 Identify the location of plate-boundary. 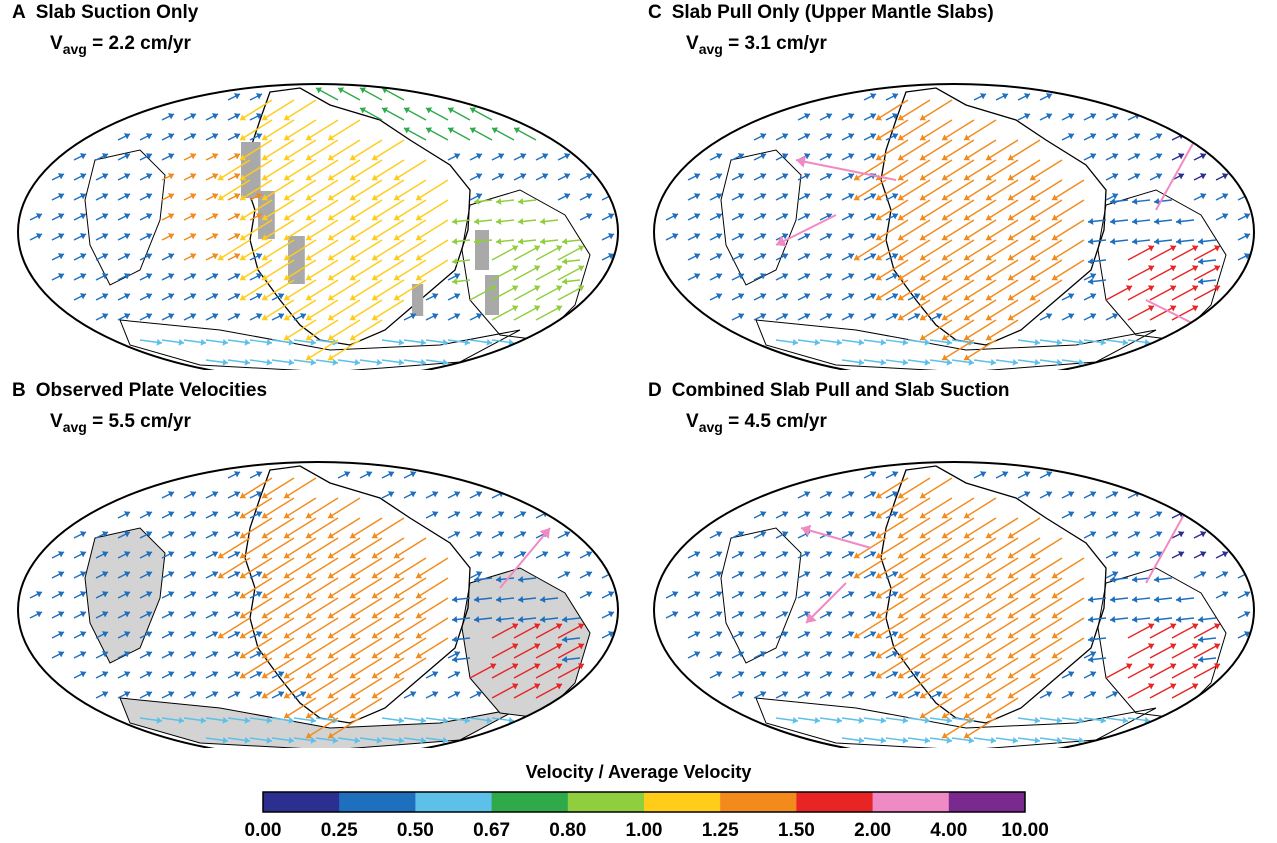
(993, 594).